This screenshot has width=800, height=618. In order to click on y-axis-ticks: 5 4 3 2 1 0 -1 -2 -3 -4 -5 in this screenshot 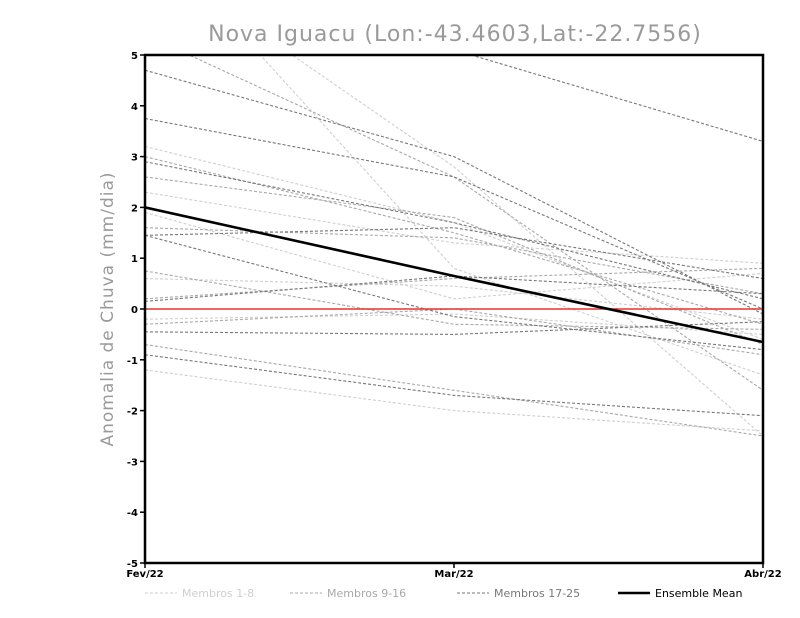, I will do `click(136, 310)`.